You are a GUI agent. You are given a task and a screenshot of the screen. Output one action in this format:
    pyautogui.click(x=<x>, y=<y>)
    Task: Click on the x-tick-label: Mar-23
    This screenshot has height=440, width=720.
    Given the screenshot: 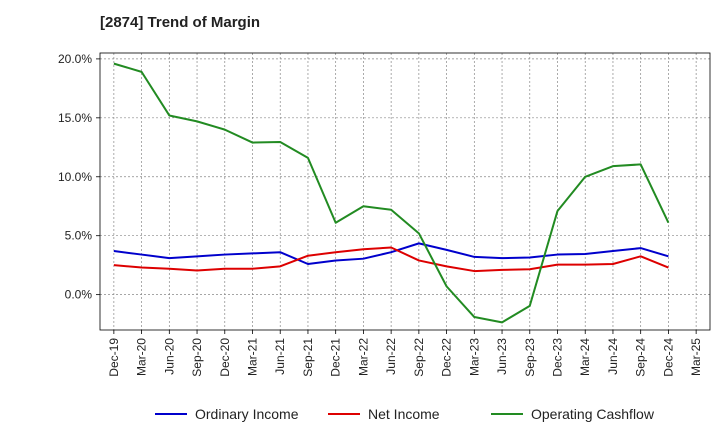 What is the action you would take?
    pyautogui.click(x=474, y=357)
    